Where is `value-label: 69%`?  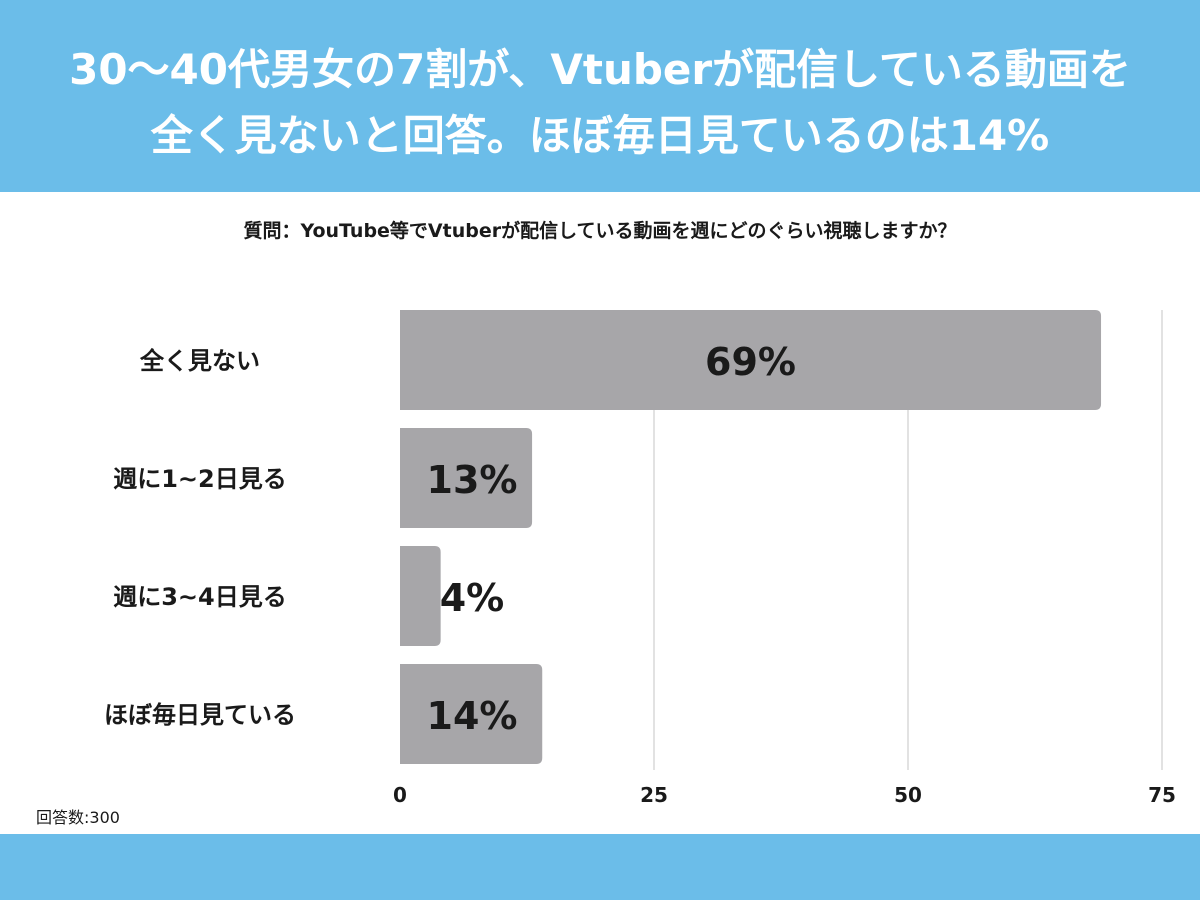
value-label: 69% is located at coordinates (750, 362).